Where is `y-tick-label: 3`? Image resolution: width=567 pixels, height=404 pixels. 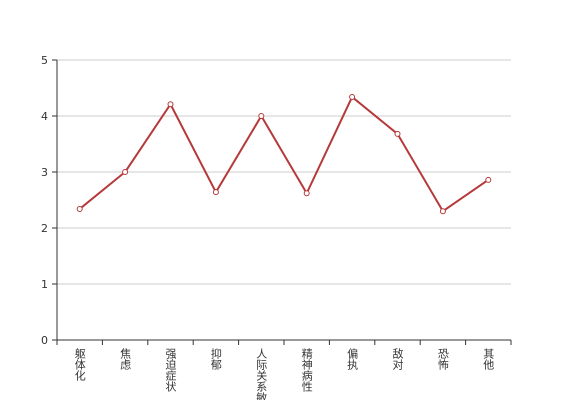 y-tick-label: 3 is located at coordinates (44, 172).